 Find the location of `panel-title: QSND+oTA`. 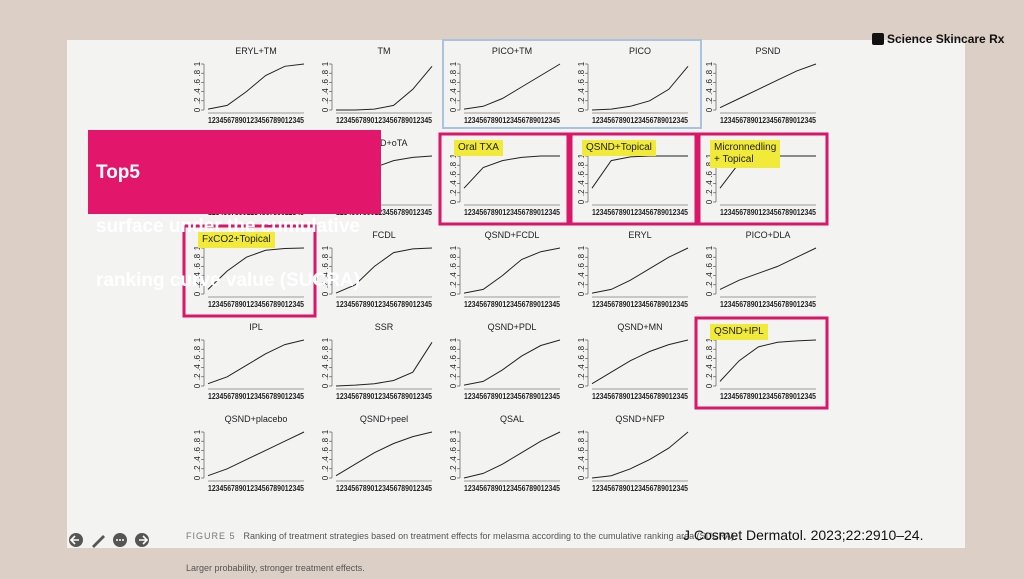

panel-title: QSND+oTA is located at coordinates (383, 143).